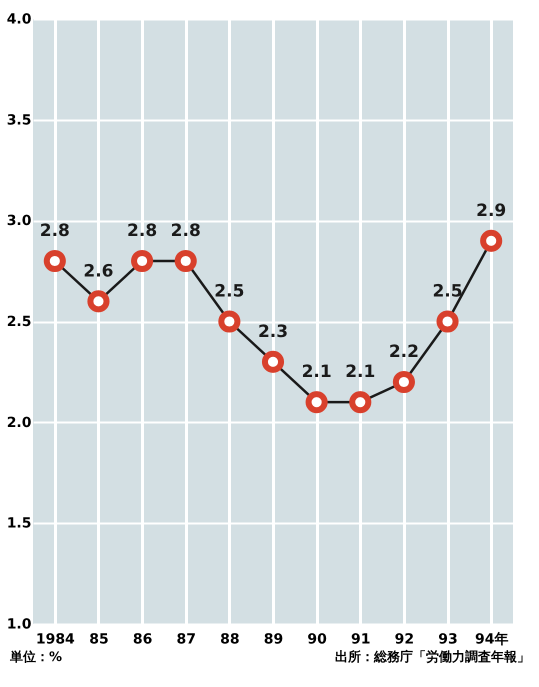 This screenshot has height=687, width=539. Describe the element at coordinates (19, 524) in the screenshot. I see `y-tick-label: 1.5` at that location.